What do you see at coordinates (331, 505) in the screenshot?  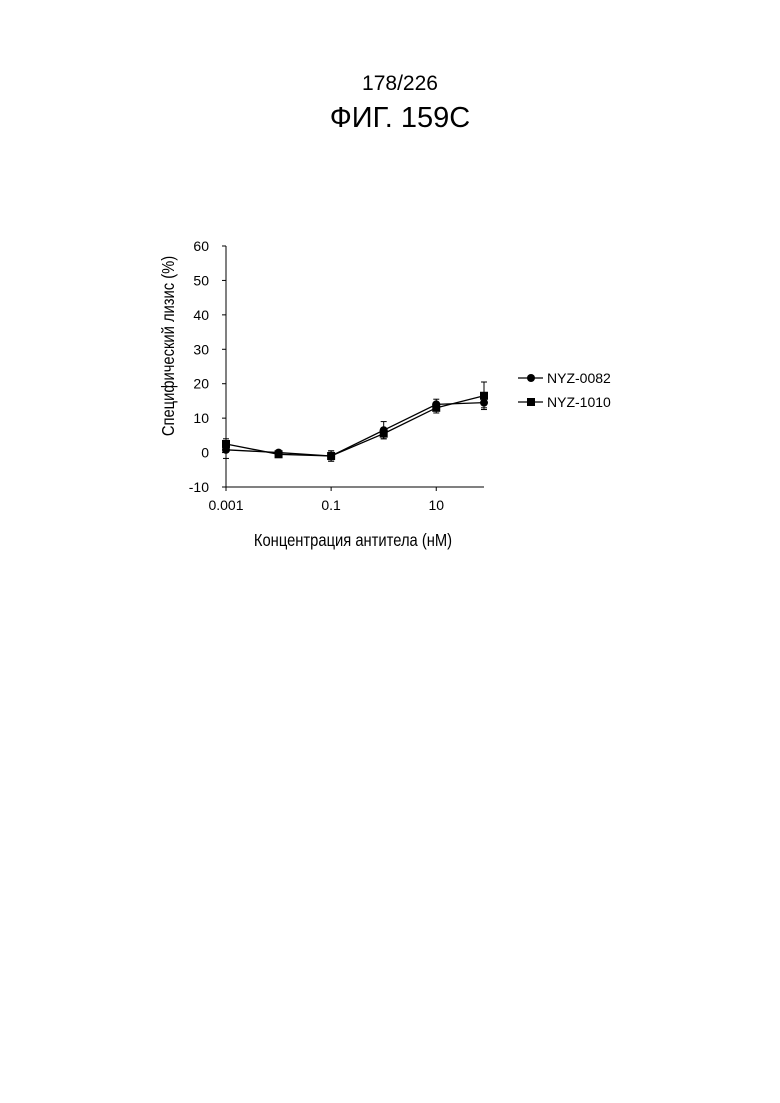 I see `x-tick-label: 0.1` at bounding box center [331, 505].